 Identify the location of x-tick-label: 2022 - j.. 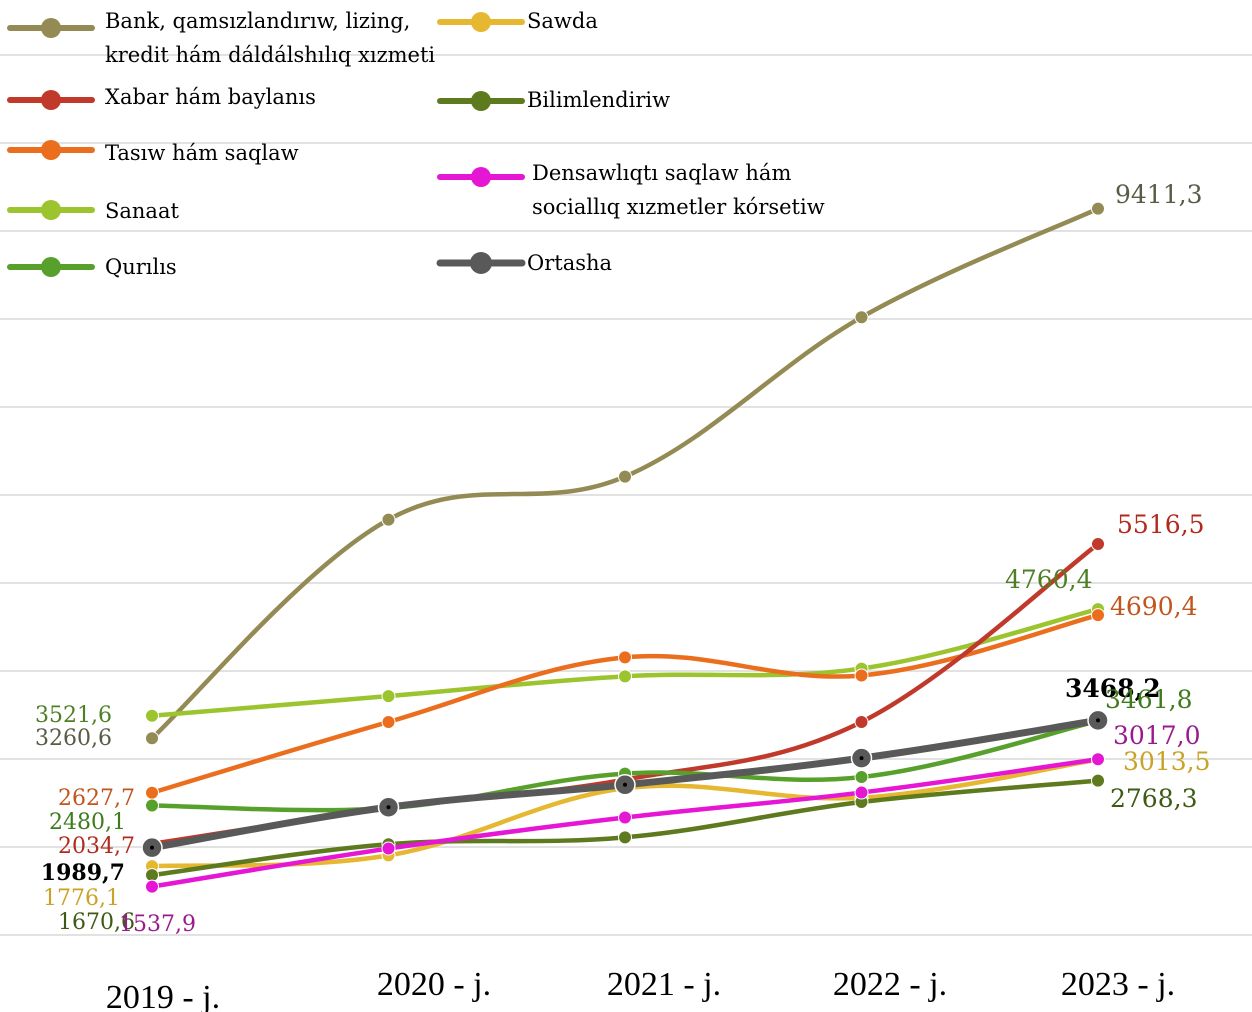
(890, 984).